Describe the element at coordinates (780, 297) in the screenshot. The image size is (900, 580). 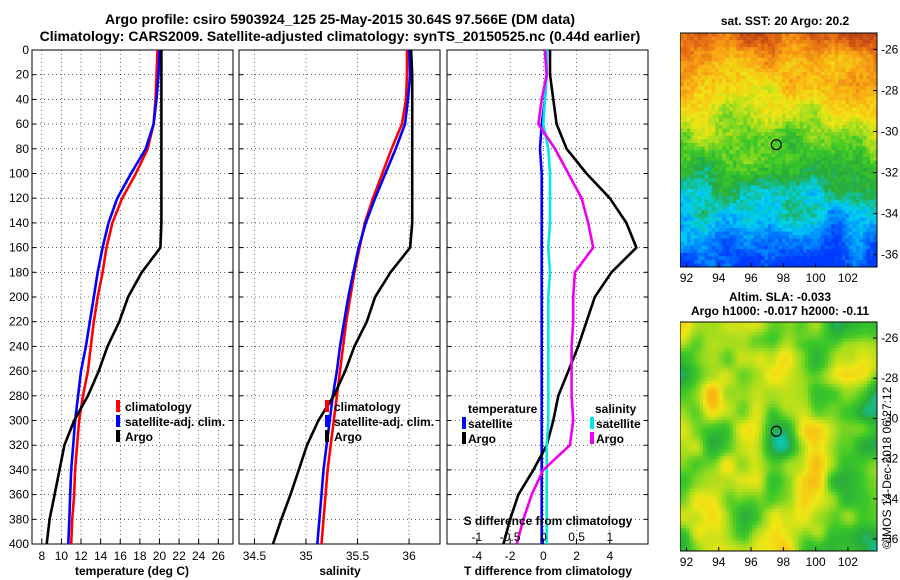
I see `sla-map-title-line1: Altim. SLA: -0.033` at that location.